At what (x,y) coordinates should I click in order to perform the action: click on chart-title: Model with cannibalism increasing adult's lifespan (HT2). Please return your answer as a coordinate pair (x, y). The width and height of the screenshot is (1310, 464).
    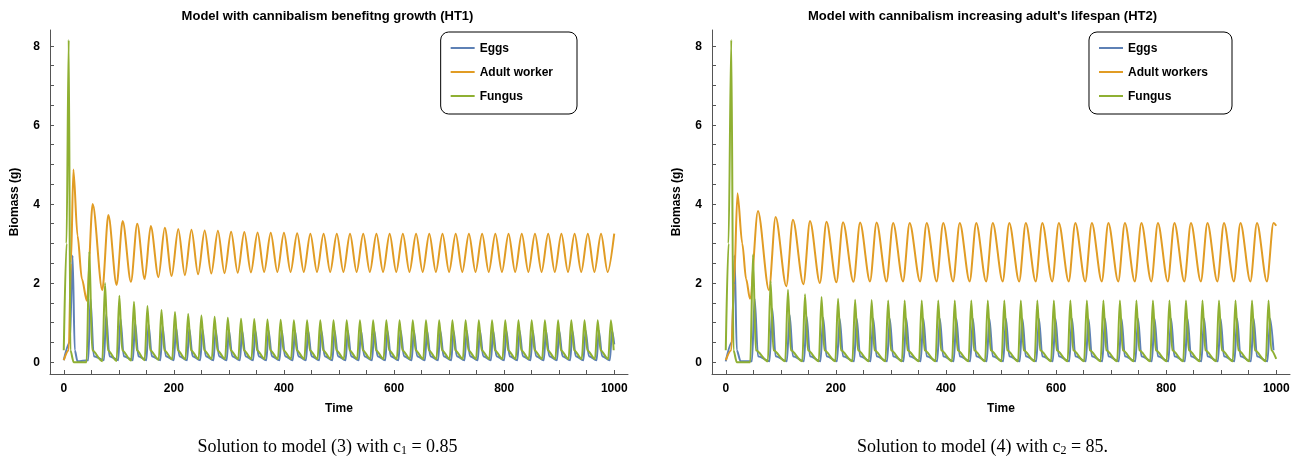
    Looking at the image, I should click on (982, 15).